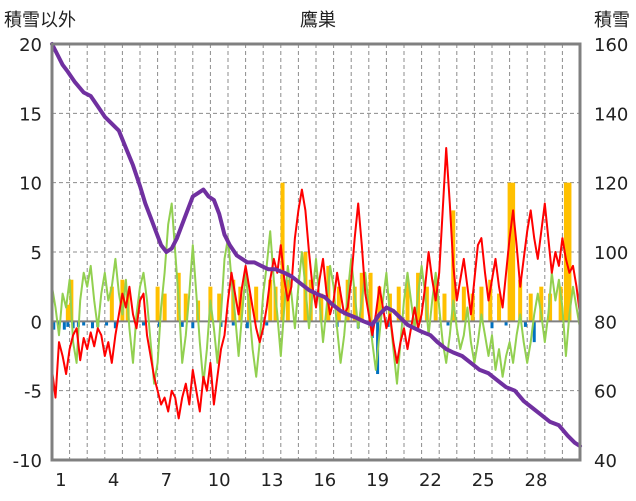 The height and width of the screenshot is (501, 636). I want to click on left-tick-label: -10, so click(27, 461).